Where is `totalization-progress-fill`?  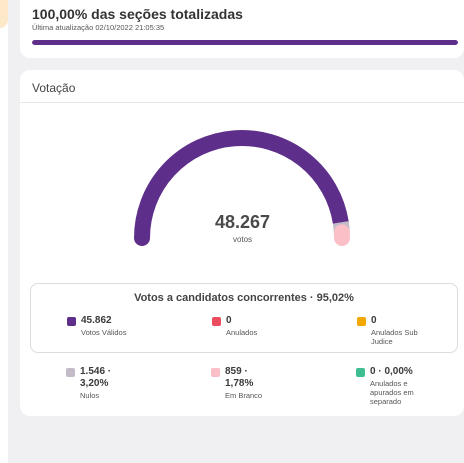
totalization-progress-fill is located at coordinates (245, 42).